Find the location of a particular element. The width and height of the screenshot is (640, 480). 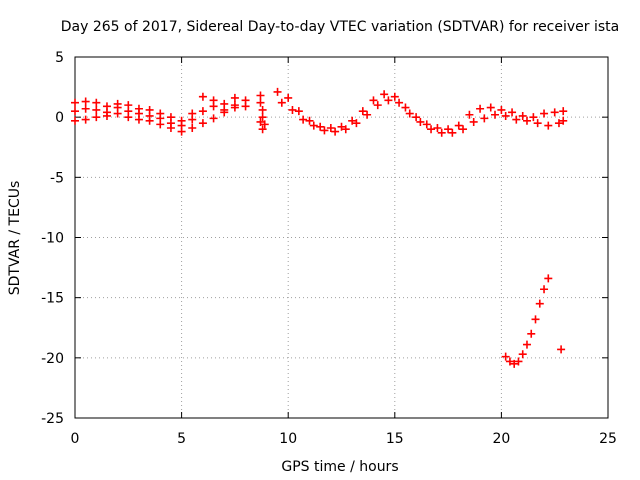

series-track-main is located at coordinates (420, 110).